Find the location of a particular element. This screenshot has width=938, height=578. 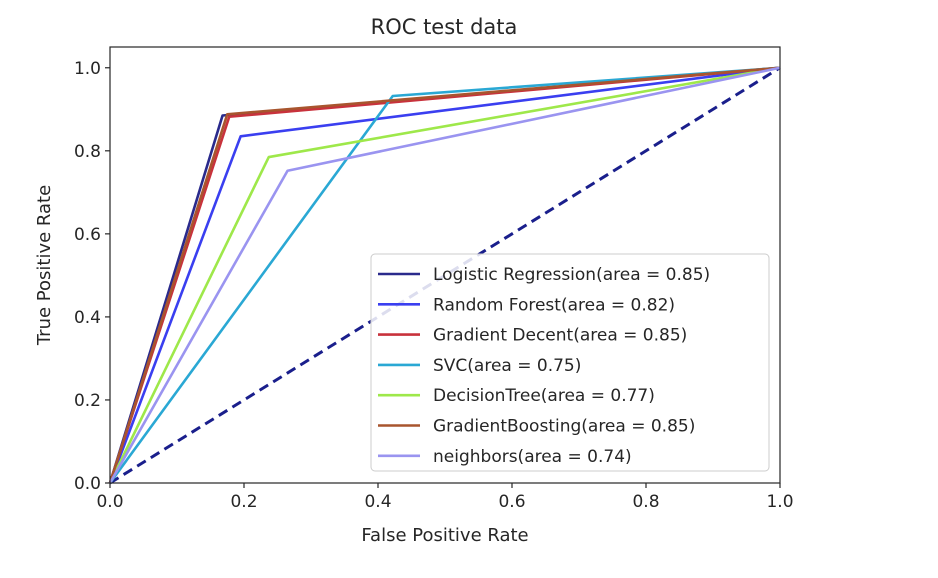

y-tick-label: 0.8 is located at coordinates (87, 152).